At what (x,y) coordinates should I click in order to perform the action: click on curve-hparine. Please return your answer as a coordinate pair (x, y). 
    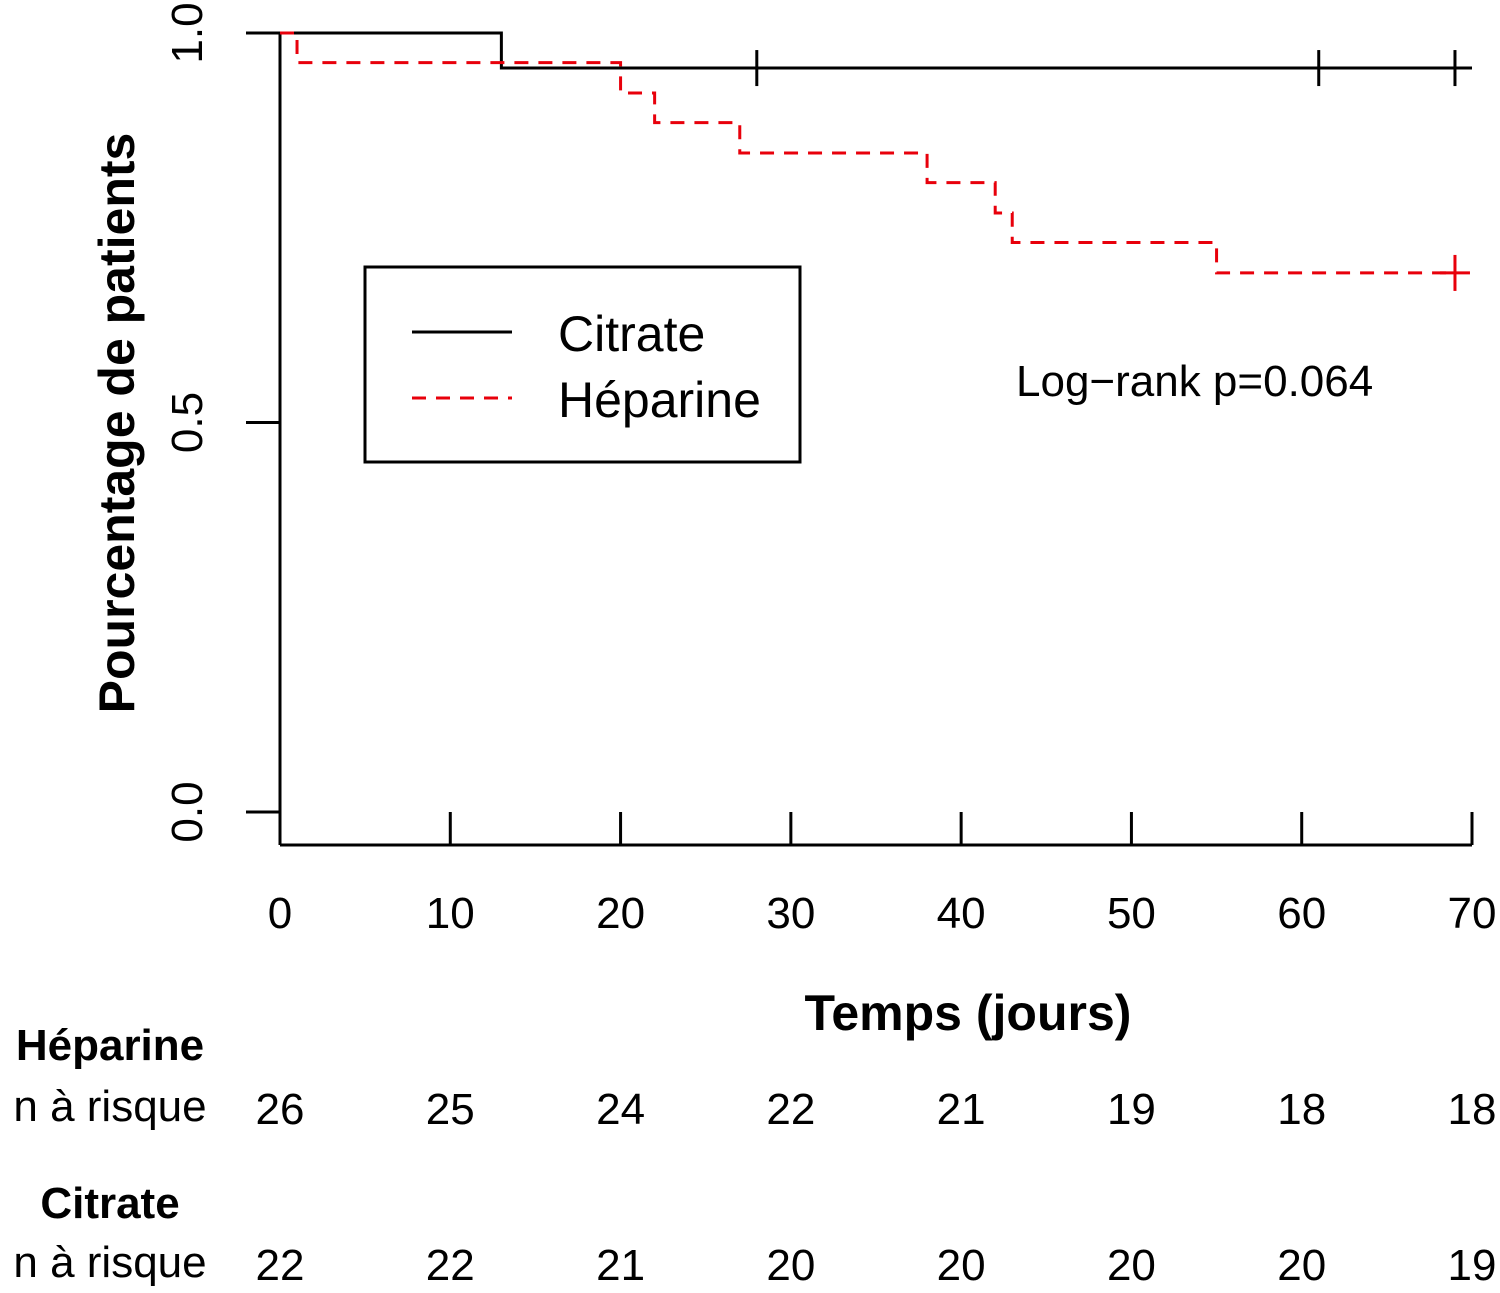
    Looking at the image, I should click on (867, 153).